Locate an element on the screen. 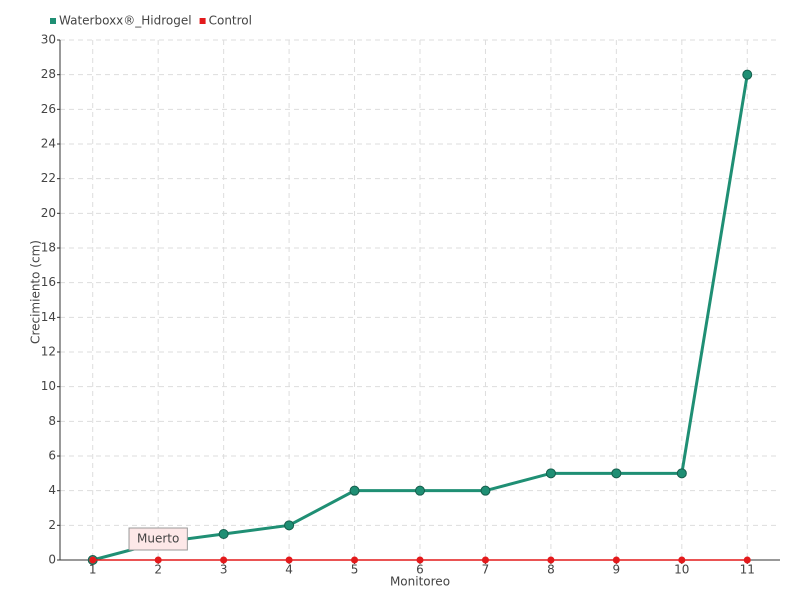  y-tick-label: 10 is located at coordinates (48, 386).